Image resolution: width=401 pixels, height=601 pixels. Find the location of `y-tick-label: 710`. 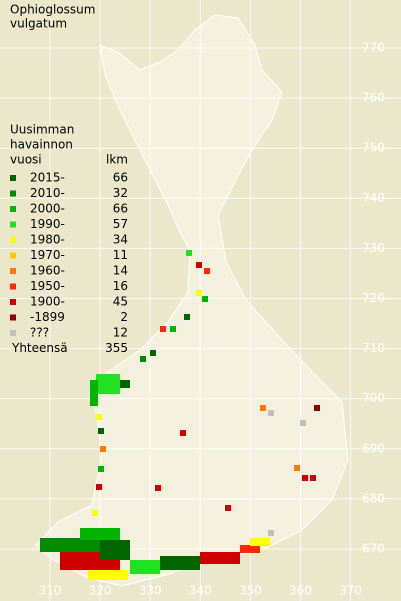

y-tick-label: 710 is located at coordinates (373, 348).